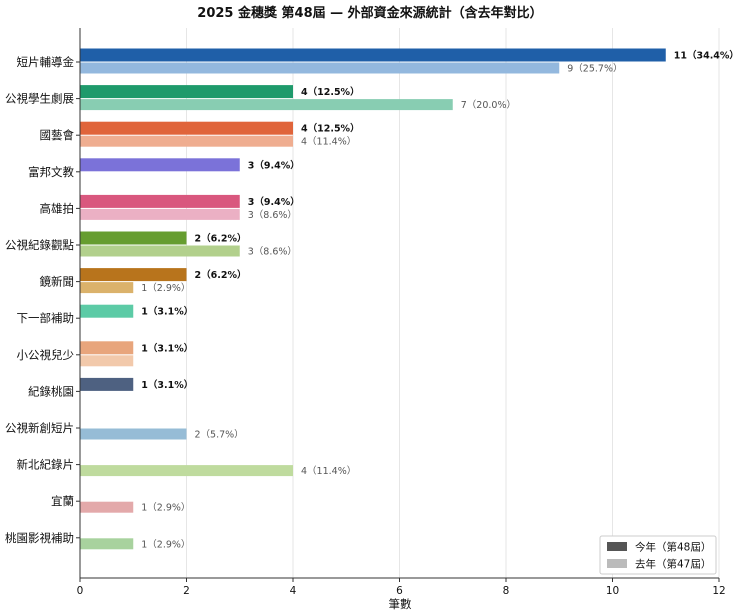 The width and height of the screenshot is (740, 616). Describe the element at coordinates (617, 546) in the screenshot. I see `legend-swatch-current` at that location.